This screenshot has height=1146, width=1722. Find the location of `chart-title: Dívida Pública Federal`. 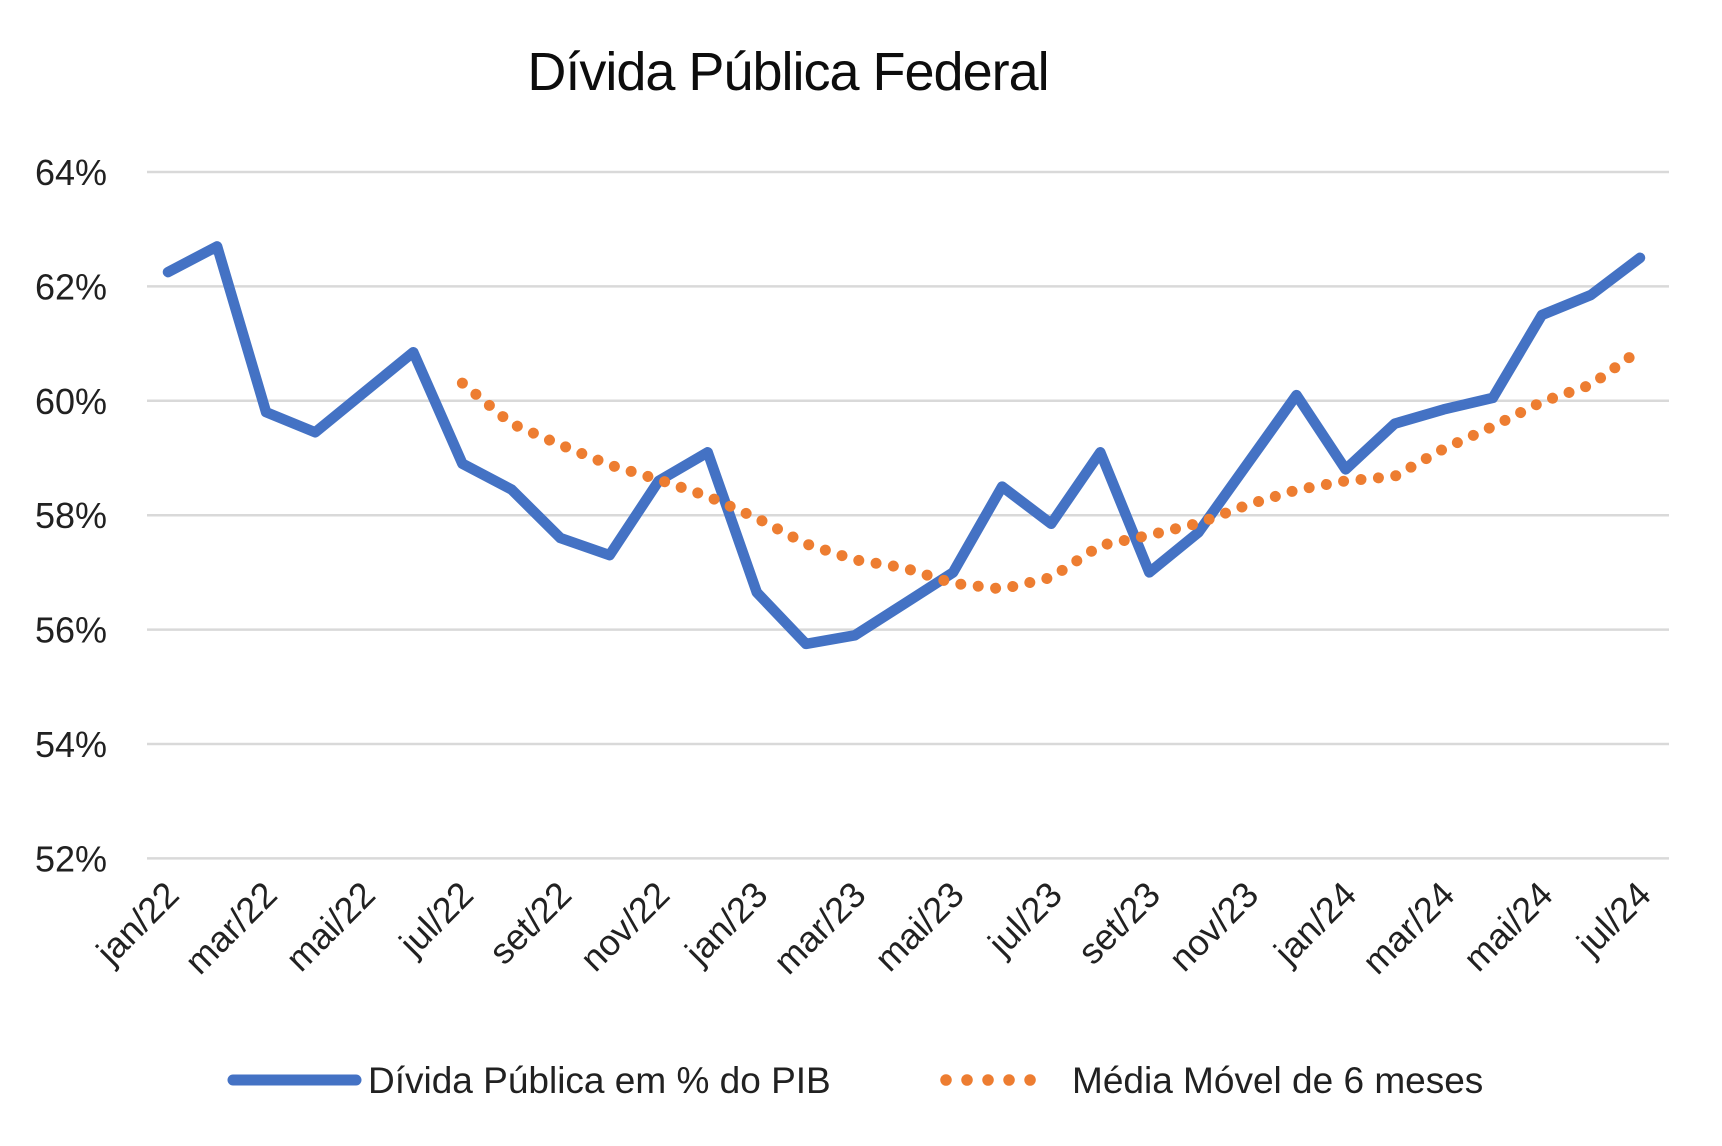

chart-title: Dívida Pública Federal is located at coordinates (787, 72).